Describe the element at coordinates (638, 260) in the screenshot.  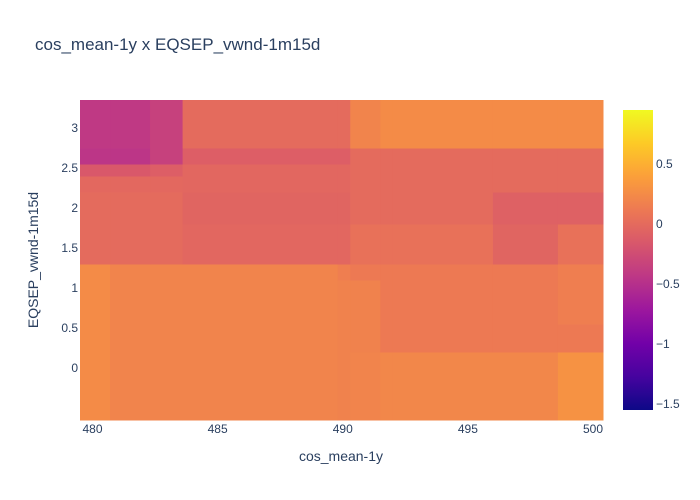
I see `colorbar` at that location.